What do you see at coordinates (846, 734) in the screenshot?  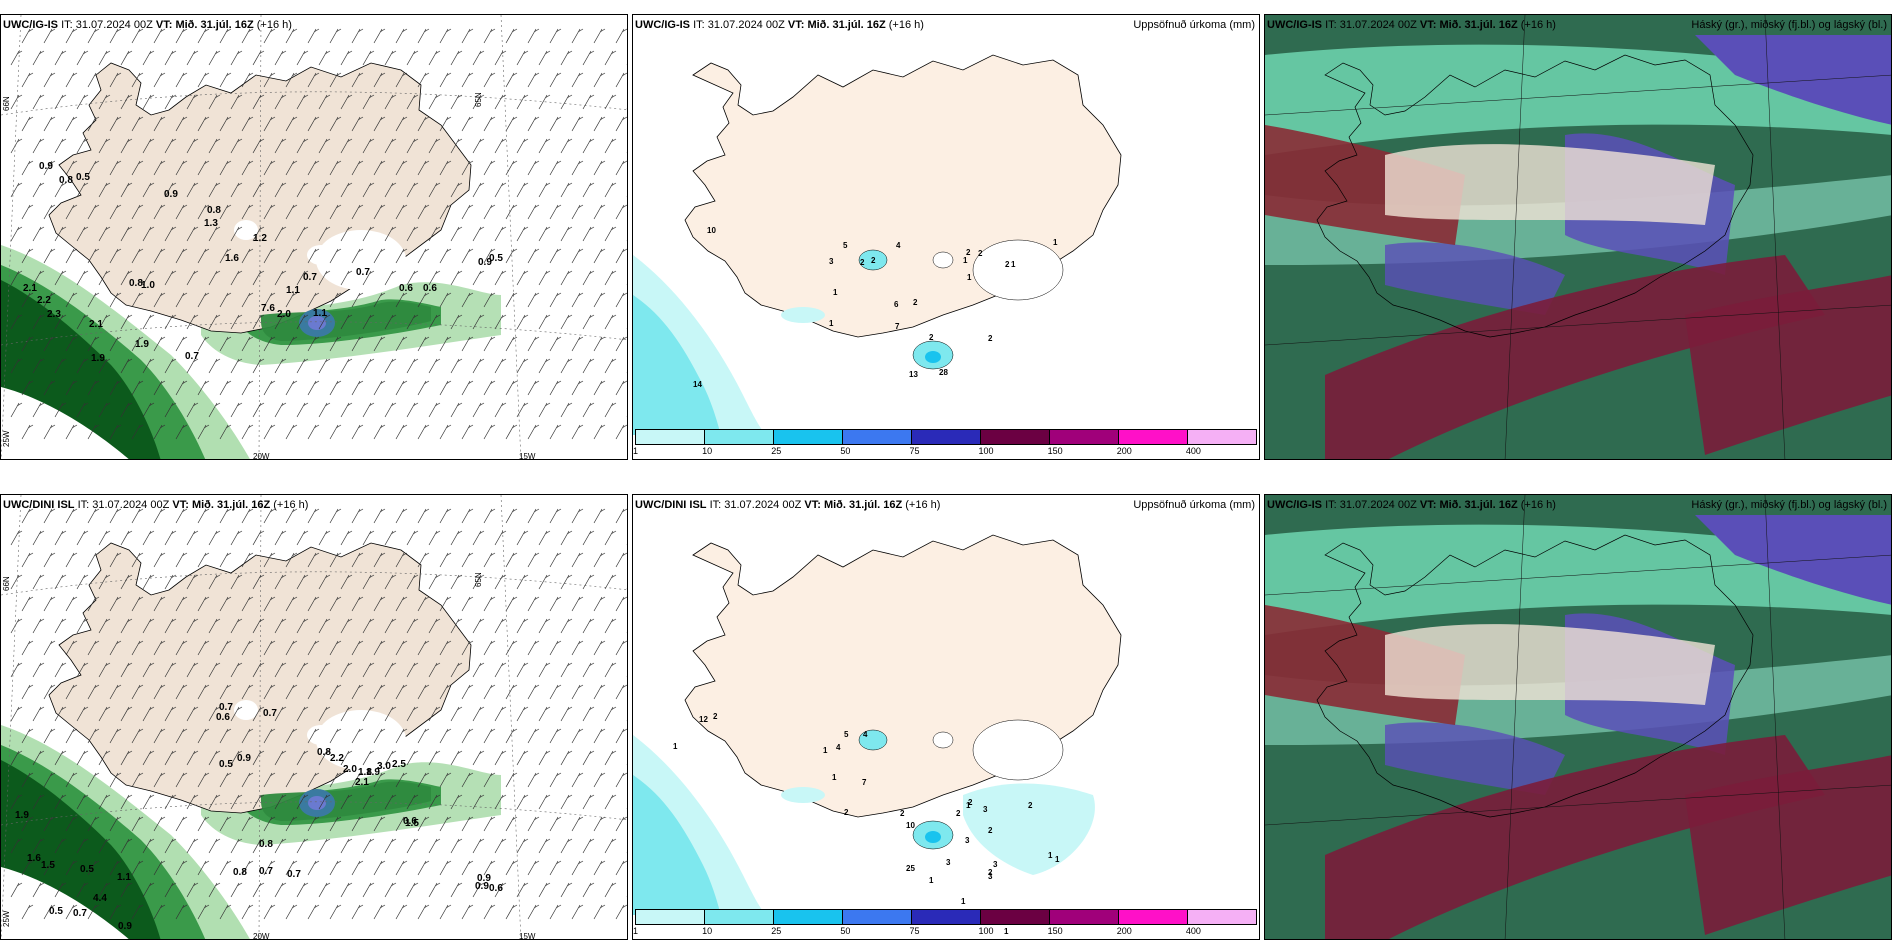 I see `precip-value: 5` at bounding box center [846, 734].